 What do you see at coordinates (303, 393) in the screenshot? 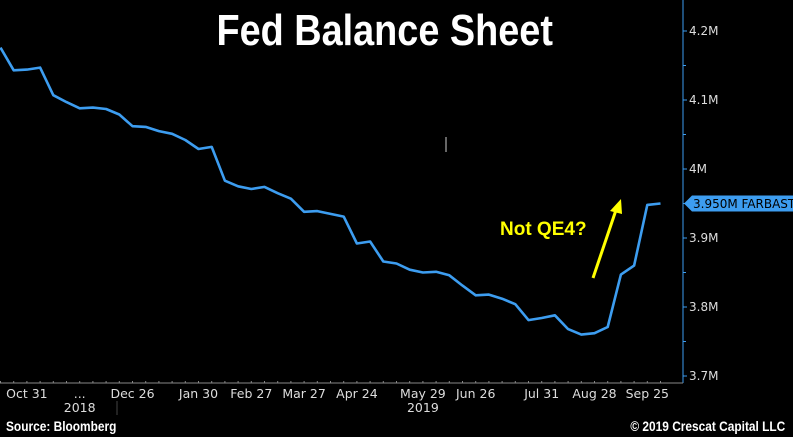
I see `x-tick-label: Mar 27` at bounding box center [303, 393].